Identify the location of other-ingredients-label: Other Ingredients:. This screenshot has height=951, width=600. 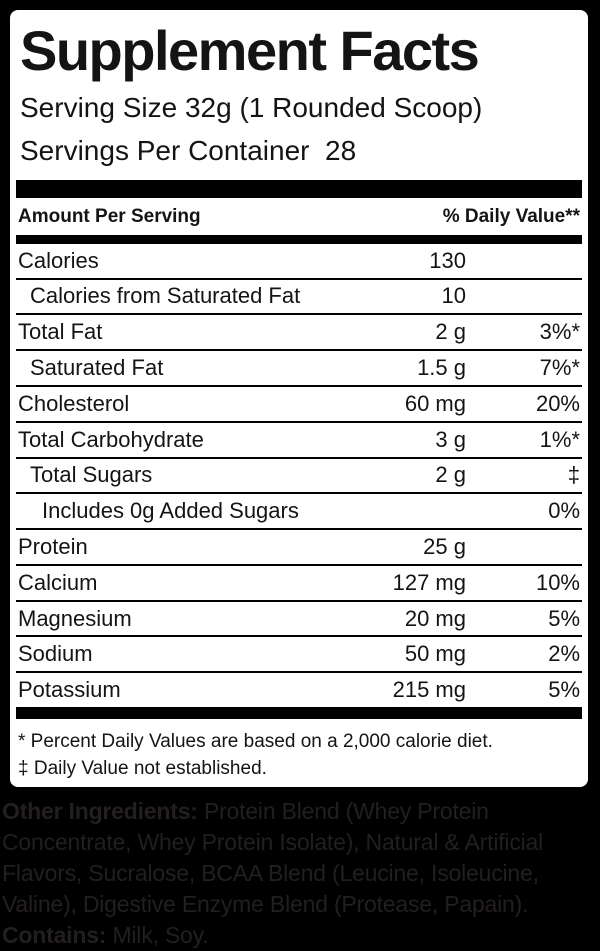
(100, 811).